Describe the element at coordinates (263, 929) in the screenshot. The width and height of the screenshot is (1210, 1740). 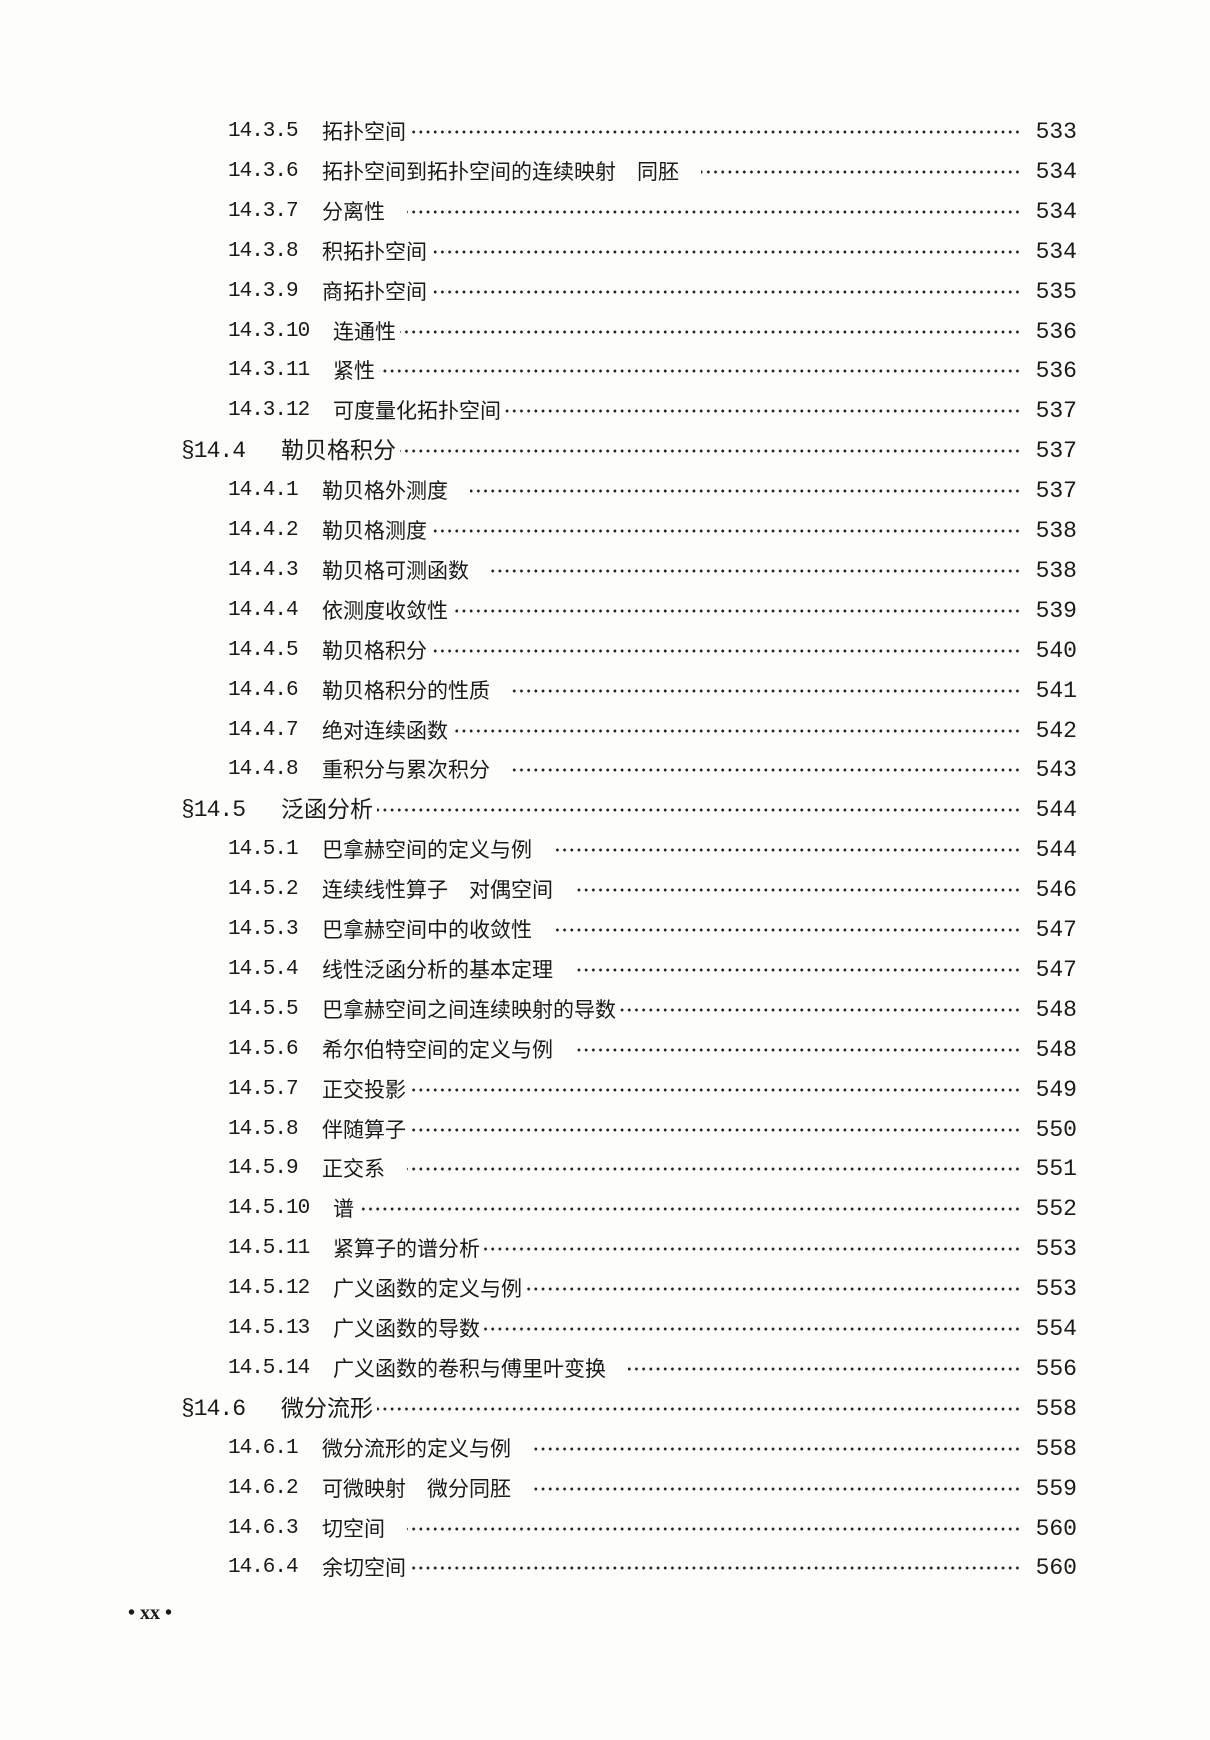
I see `entry-number: 14.5.3` at that location.